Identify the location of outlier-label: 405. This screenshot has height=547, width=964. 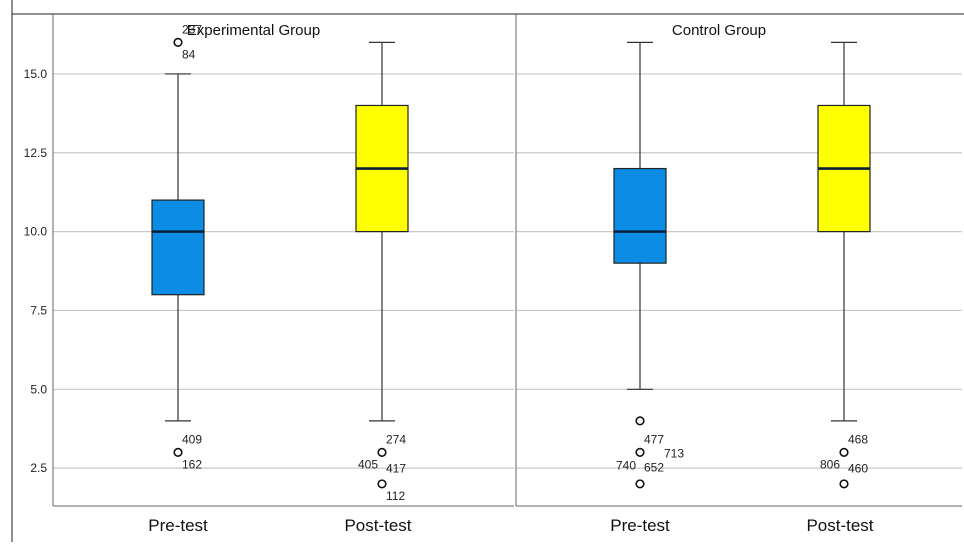
(368, 464).